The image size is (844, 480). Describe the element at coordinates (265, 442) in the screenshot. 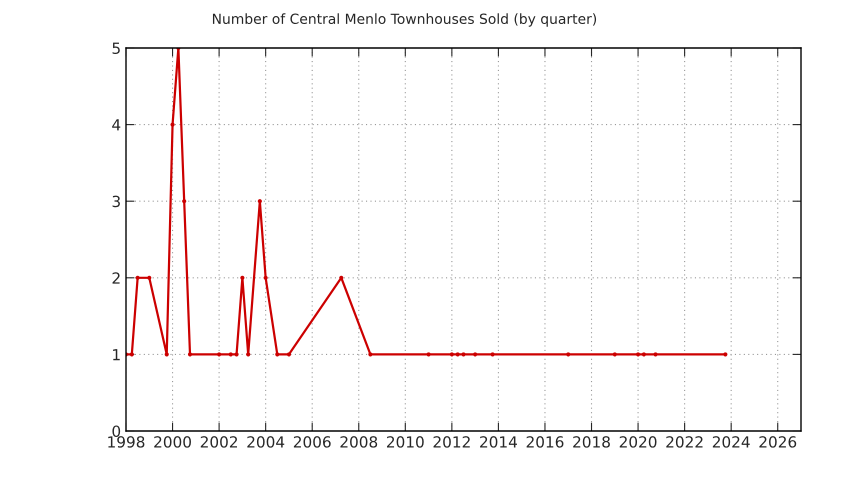

I see `x-tick-label: 2004` at that location.